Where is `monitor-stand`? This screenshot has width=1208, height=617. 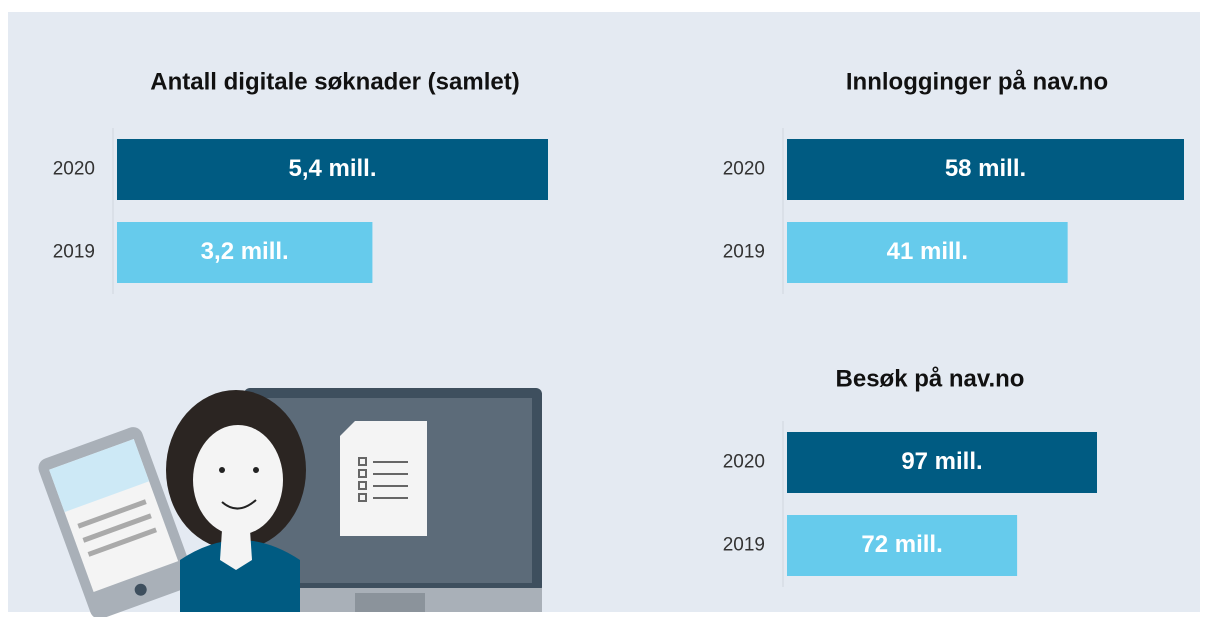 monitor-stand is located at coordinates (390, 602).